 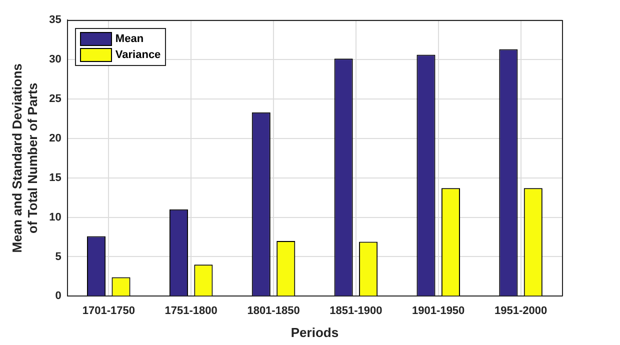 I want to click on x-axis-title: Periods, so click(x=314, y=332).